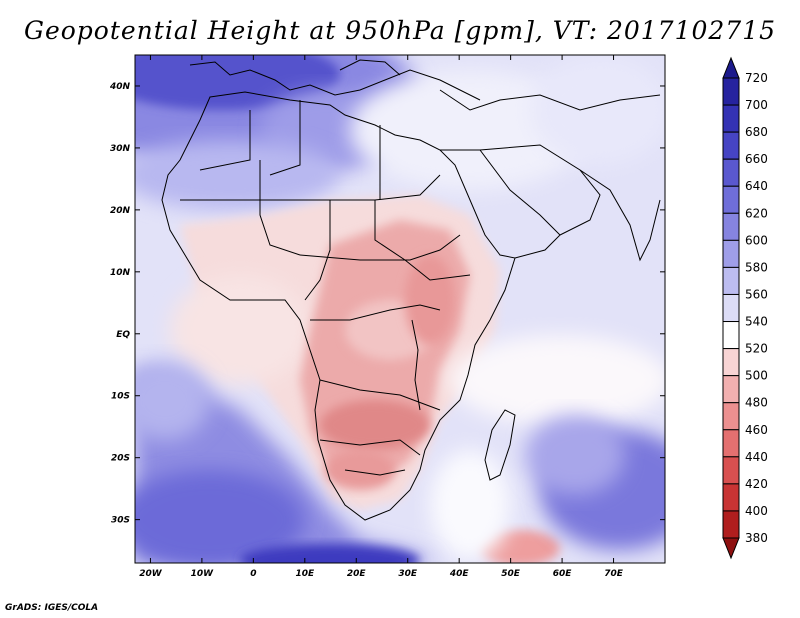 This screenshot has width=800, height=618. Describe the element at coordinates (756, 240) in the screenshot. I see `colorbar-label: 600` at that location.